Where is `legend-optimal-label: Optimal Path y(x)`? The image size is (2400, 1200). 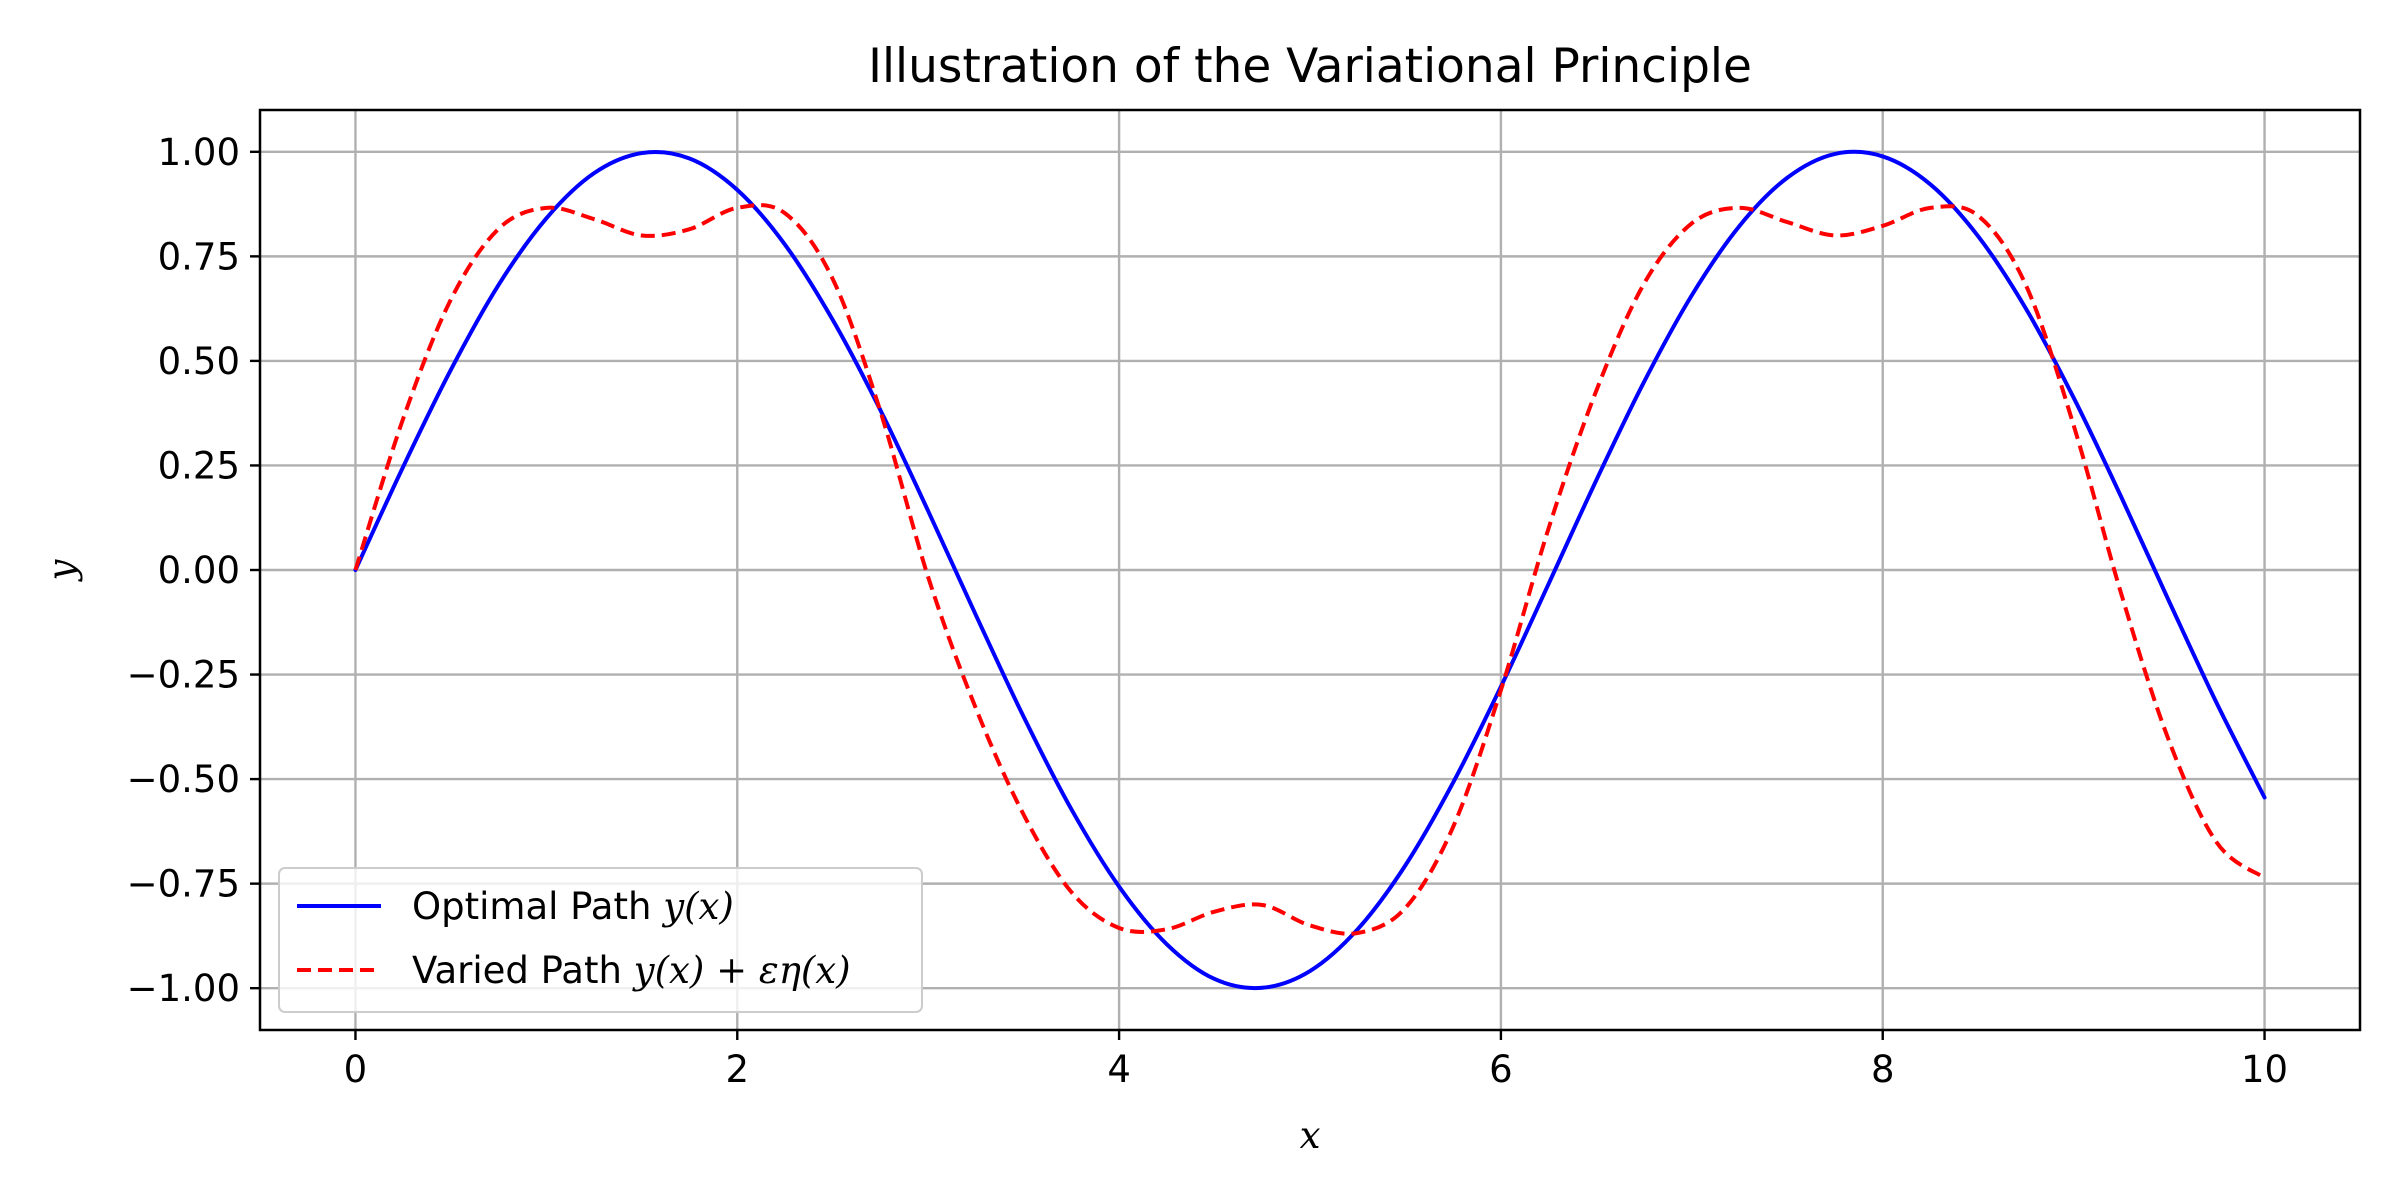
legend-optimal-label: Optimal Path y(x) is located at coordinates (573, 906).